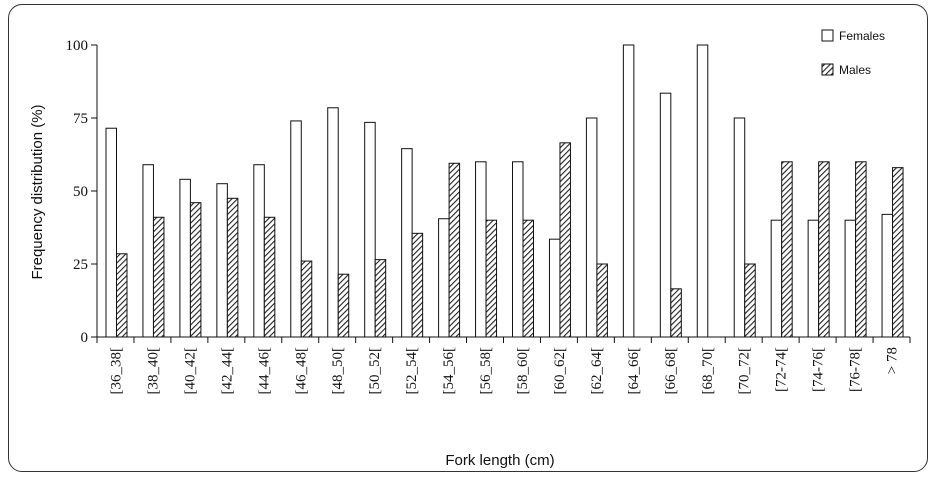  I want to click on x-tick-label: [62_64[, so click(597, 371).